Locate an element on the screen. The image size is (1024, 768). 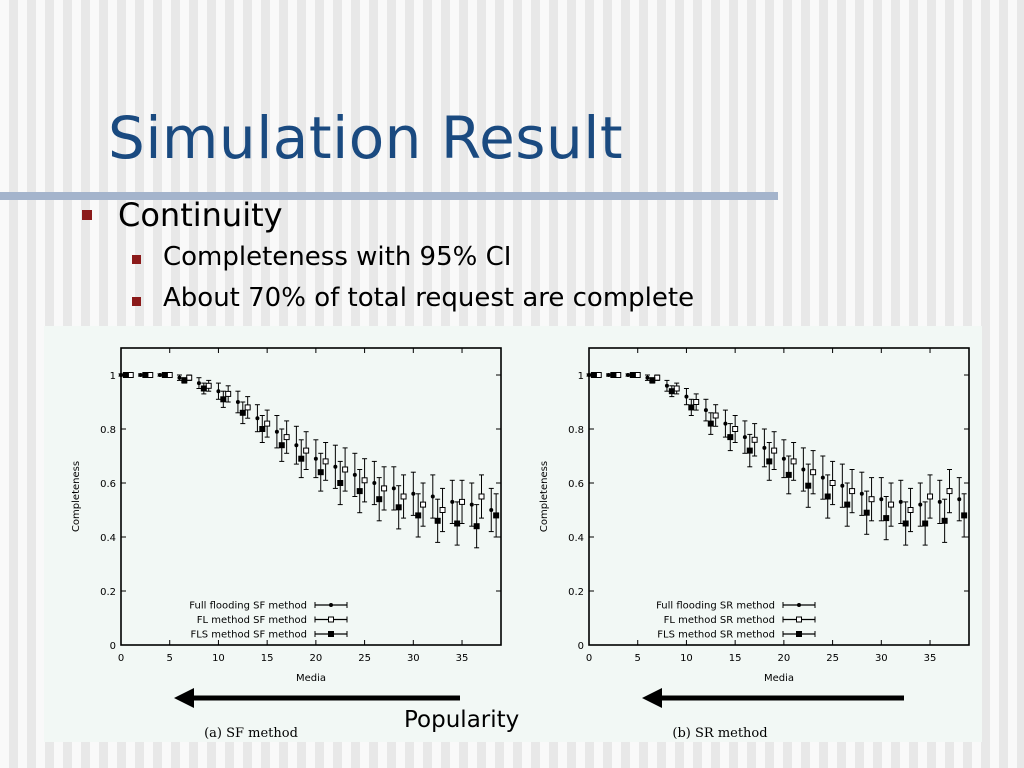
x-tick-label: 20 is located at coordinates (784, 658).